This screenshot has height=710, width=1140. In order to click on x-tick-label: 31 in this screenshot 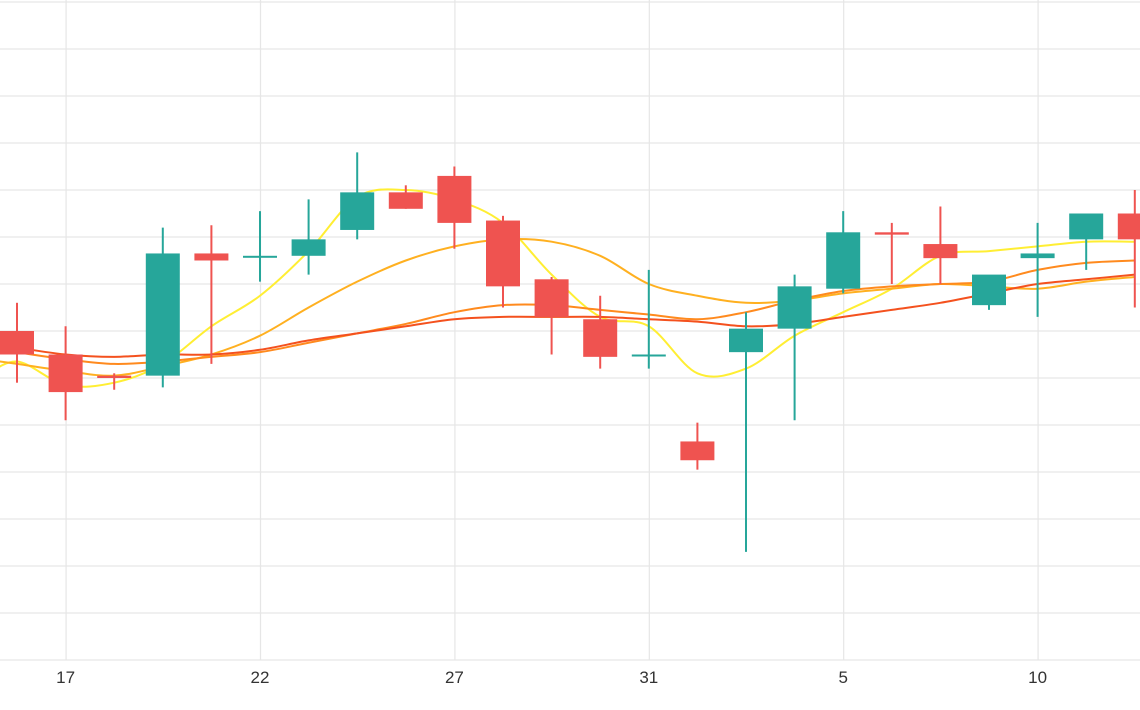, I will do `click(648, 677)`.